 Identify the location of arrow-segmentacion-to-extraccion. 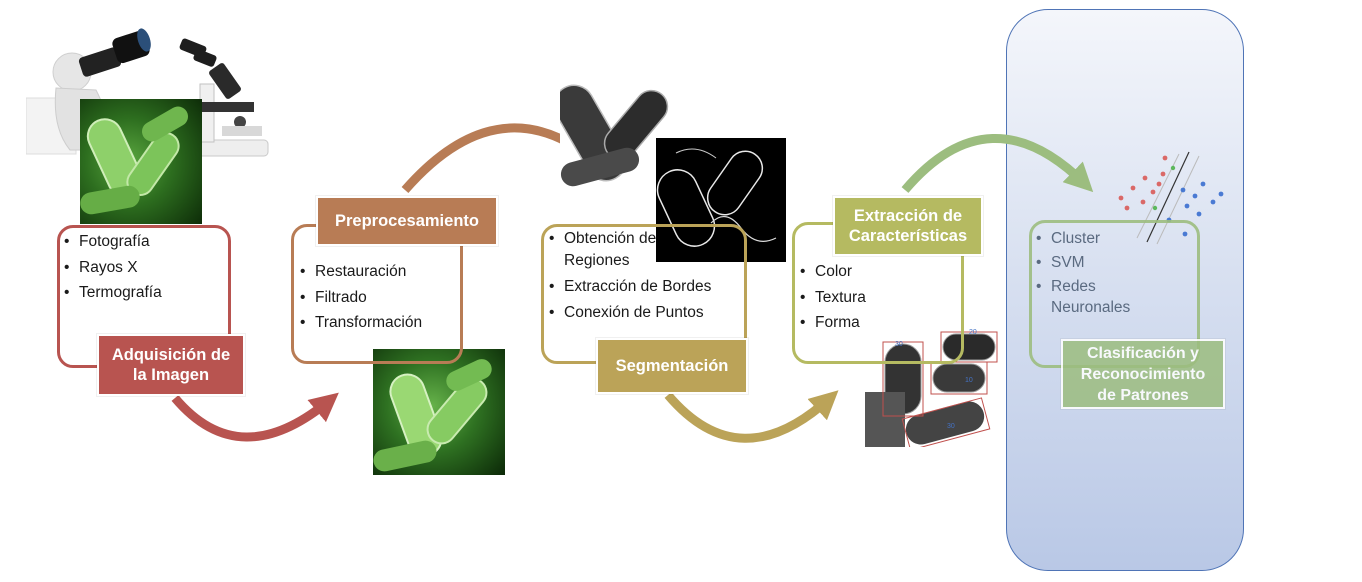
(751, 416).